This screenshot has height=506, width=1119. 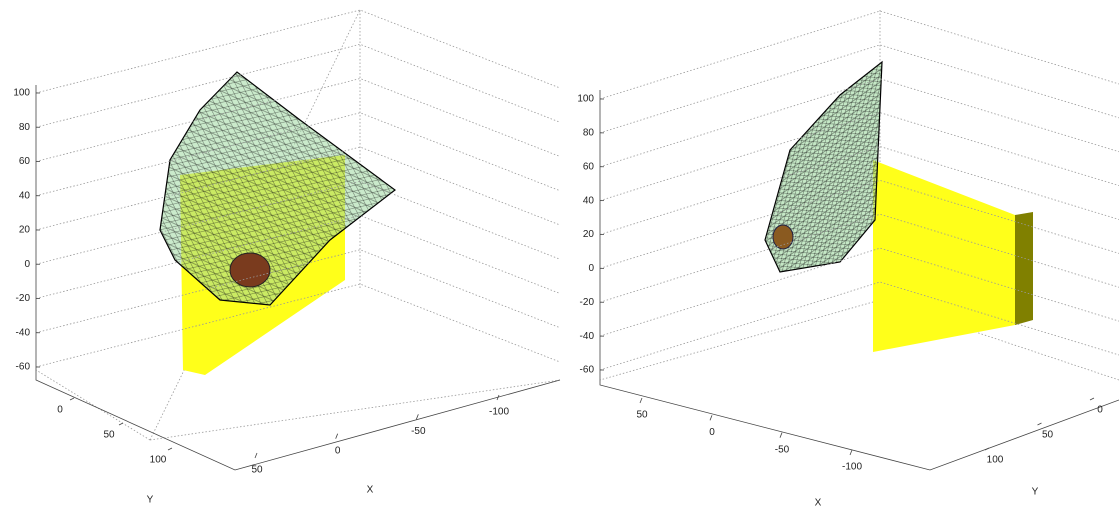 What do you see at coordinates (944, 256) in the screenshot?
I see `yellow-plane` at bounding box center [944, 256].